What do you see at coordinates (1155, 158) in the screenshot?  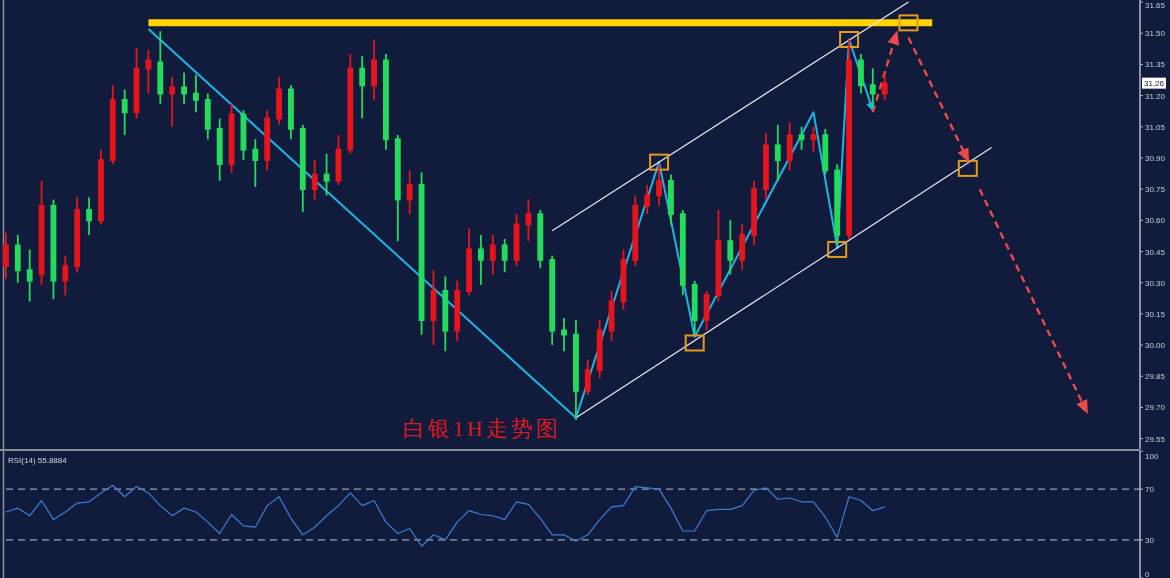 I see `y-tick-label: 30.90` at bounding box center [1155, 158].